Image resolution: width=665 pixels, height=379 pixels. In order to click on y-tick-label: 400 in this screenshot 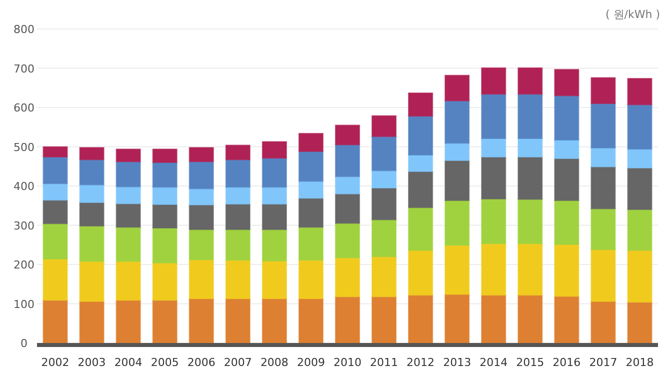, I will do `click(24, 186)`.